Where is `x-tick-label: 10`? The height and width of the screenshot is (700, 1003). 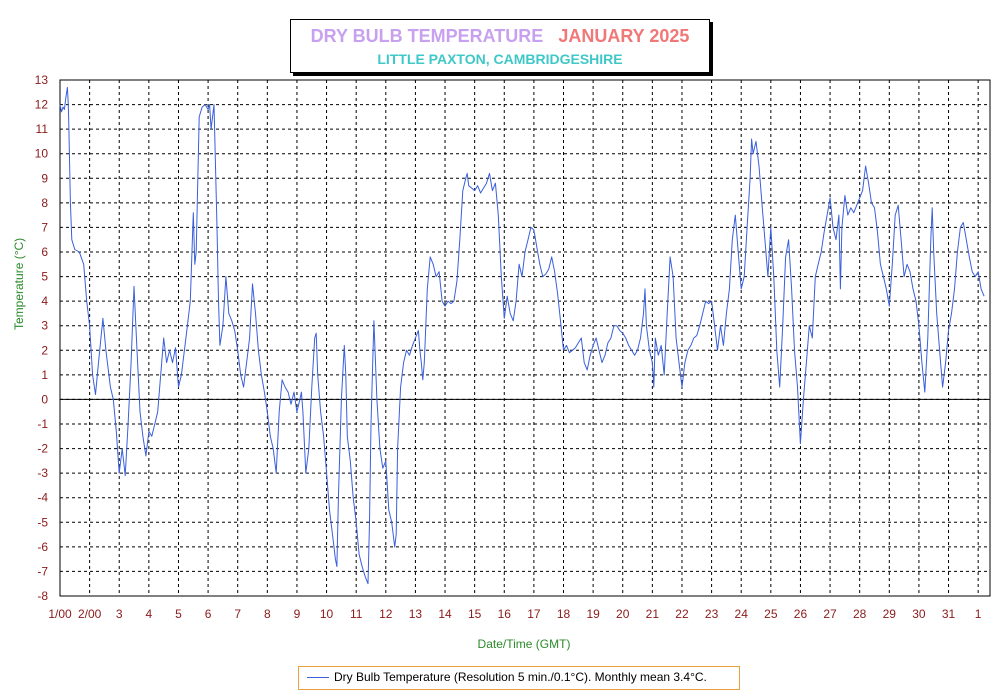 x-tick-label: 10 is located at coordinates (327, 614).